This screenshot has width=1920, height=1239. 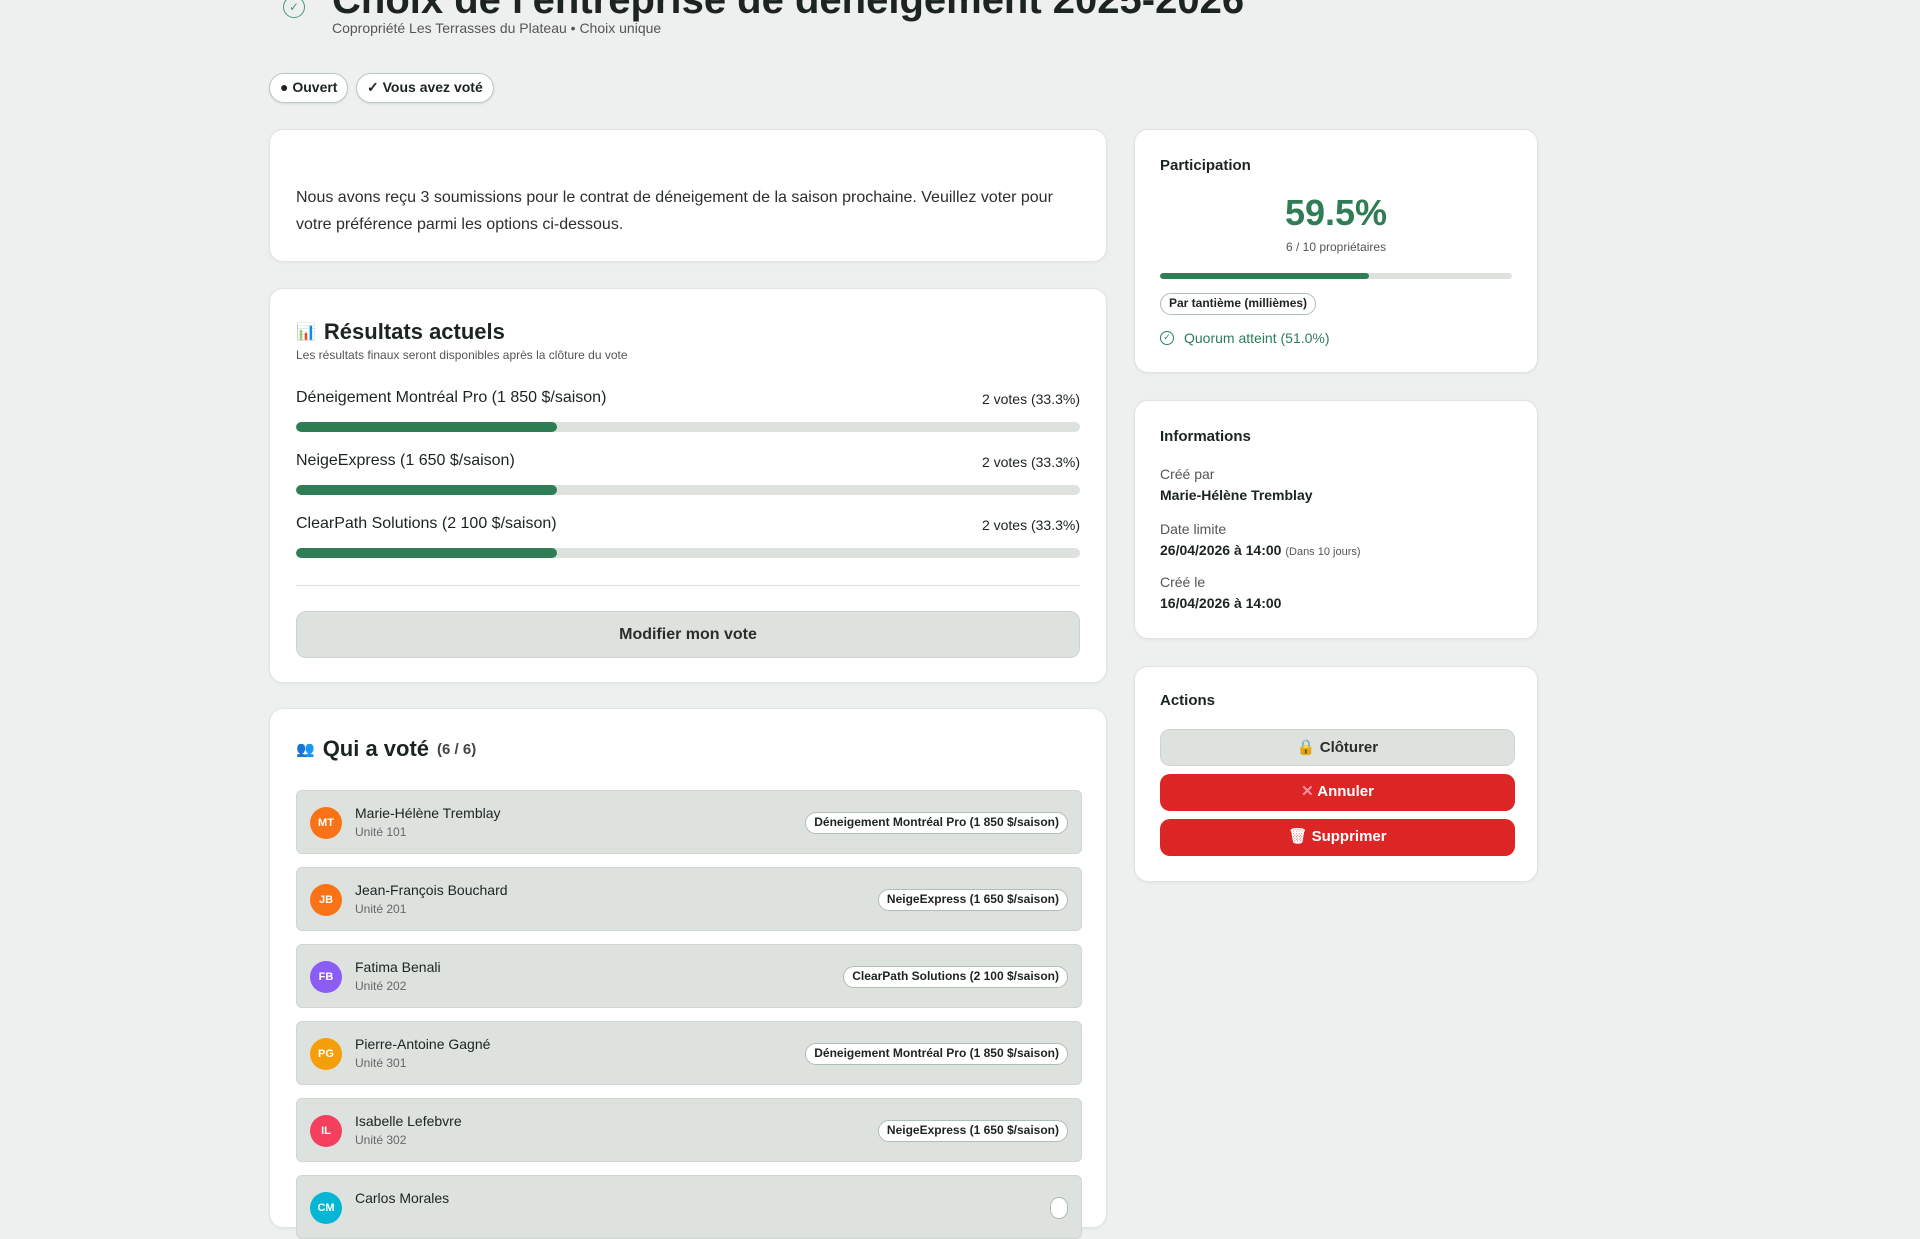 What do you see at coordinates (1298, 836) in the screenshot?
I see `trash-icon: 🗑` at bounding box center [1298, 836].